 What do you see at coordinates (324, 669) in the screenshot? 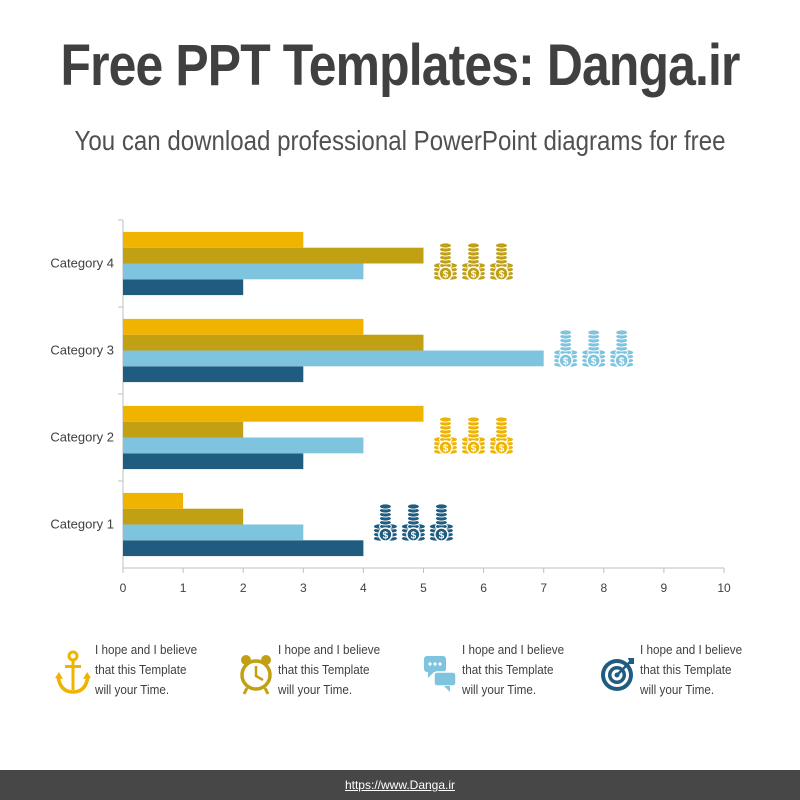
I see `feature-2-line-2: that this Template` at bounding box center [324, 669].